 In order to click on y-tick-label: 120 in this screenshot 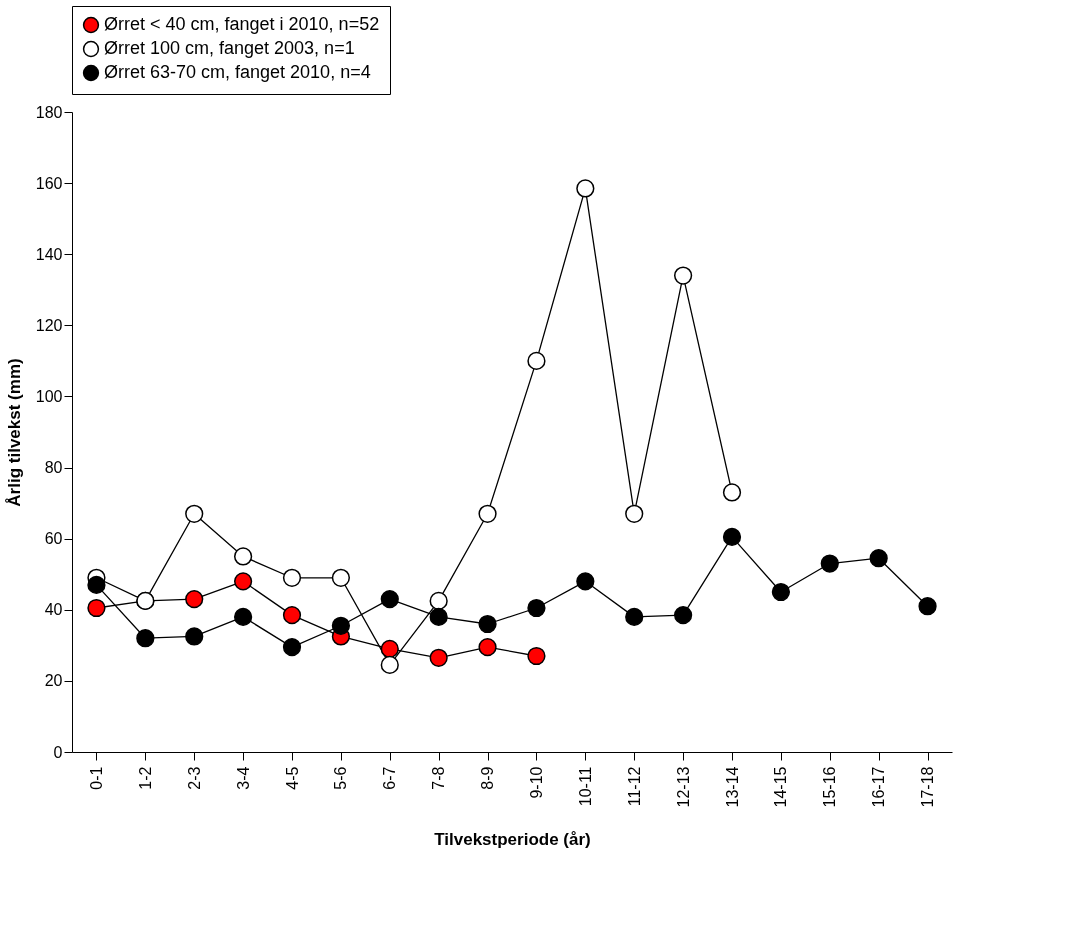, I will do `click(49, 325)`.